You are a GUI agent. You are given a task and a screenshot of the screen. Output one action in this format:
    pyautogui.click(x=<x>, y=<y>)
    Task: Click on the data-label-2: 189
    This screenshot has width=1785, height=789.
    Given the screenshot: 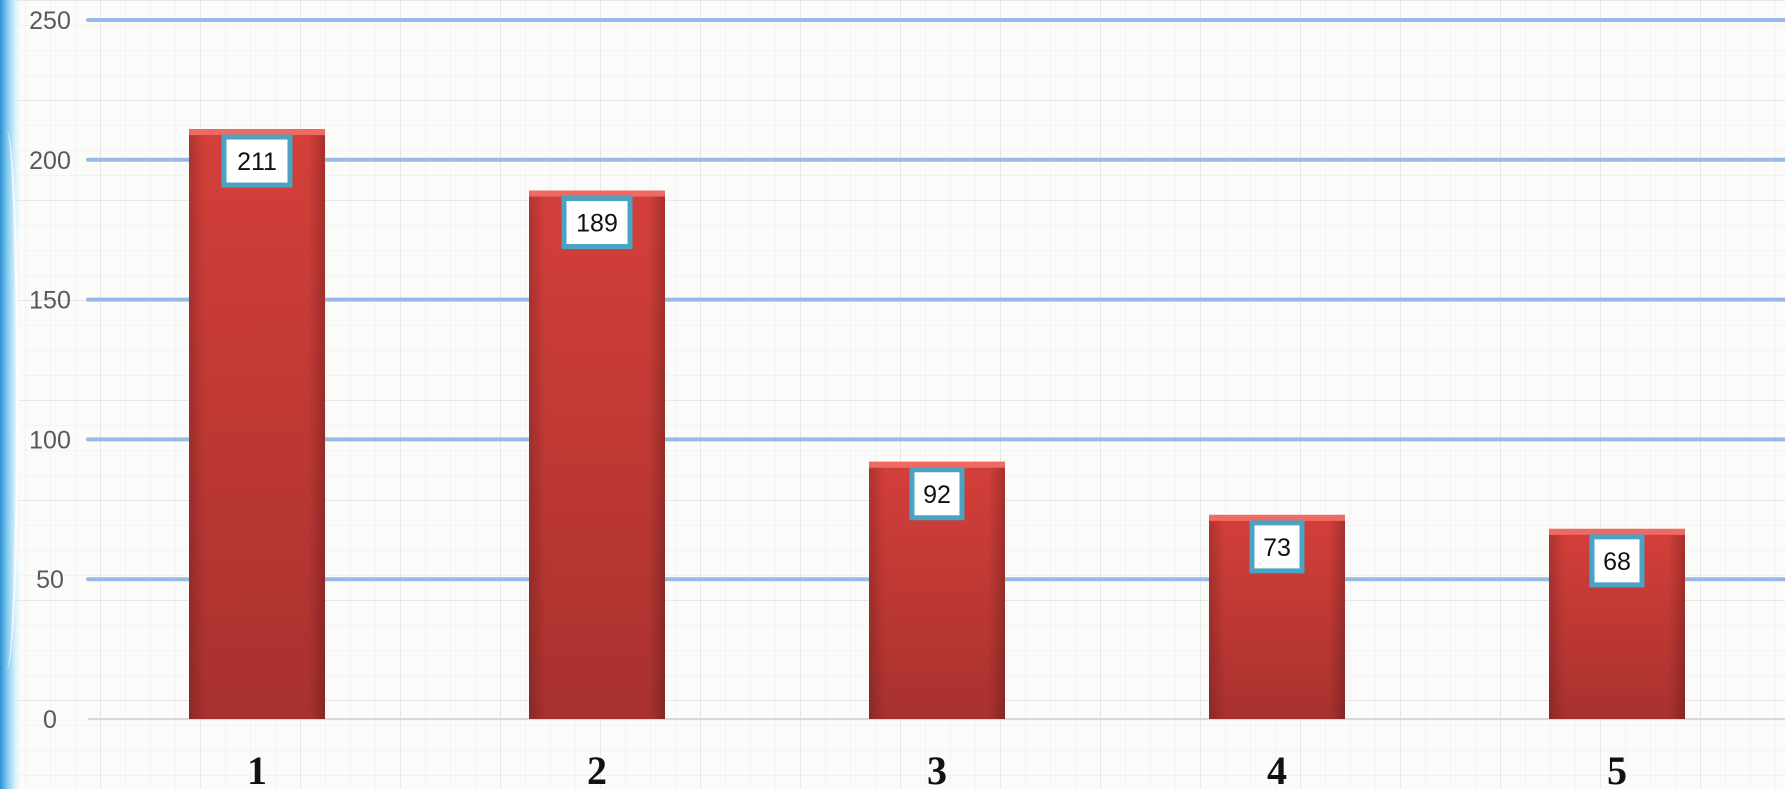 What is the action you would take?
    pyautogui.click(x=597, y=224)
    